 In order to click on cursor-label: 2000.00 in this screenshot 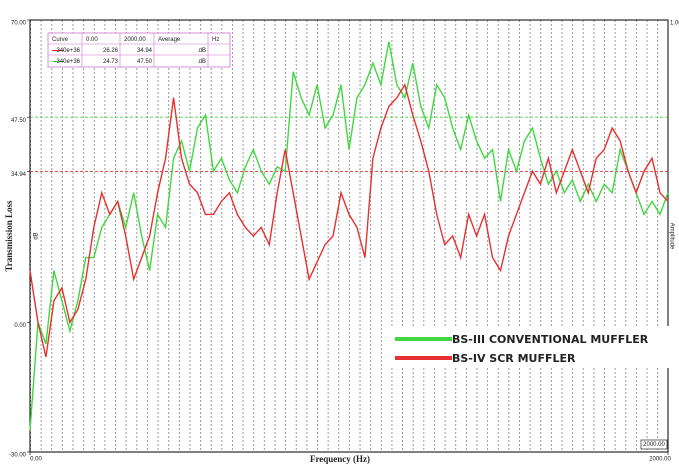, I will do `click(654, 445)`.